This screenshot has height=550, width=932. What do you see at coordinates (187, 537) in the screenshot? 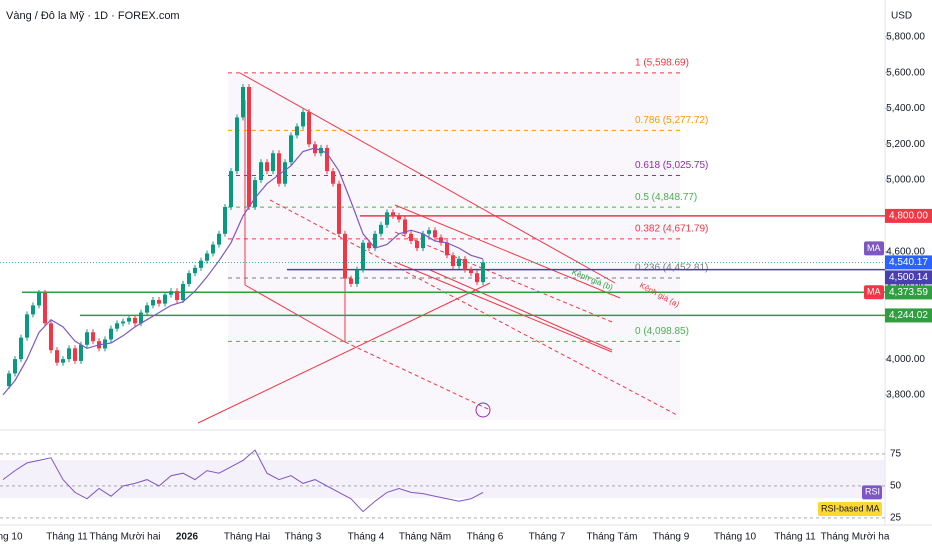
I see `x-tick-label: 2026` at bounding box center [187, 537].